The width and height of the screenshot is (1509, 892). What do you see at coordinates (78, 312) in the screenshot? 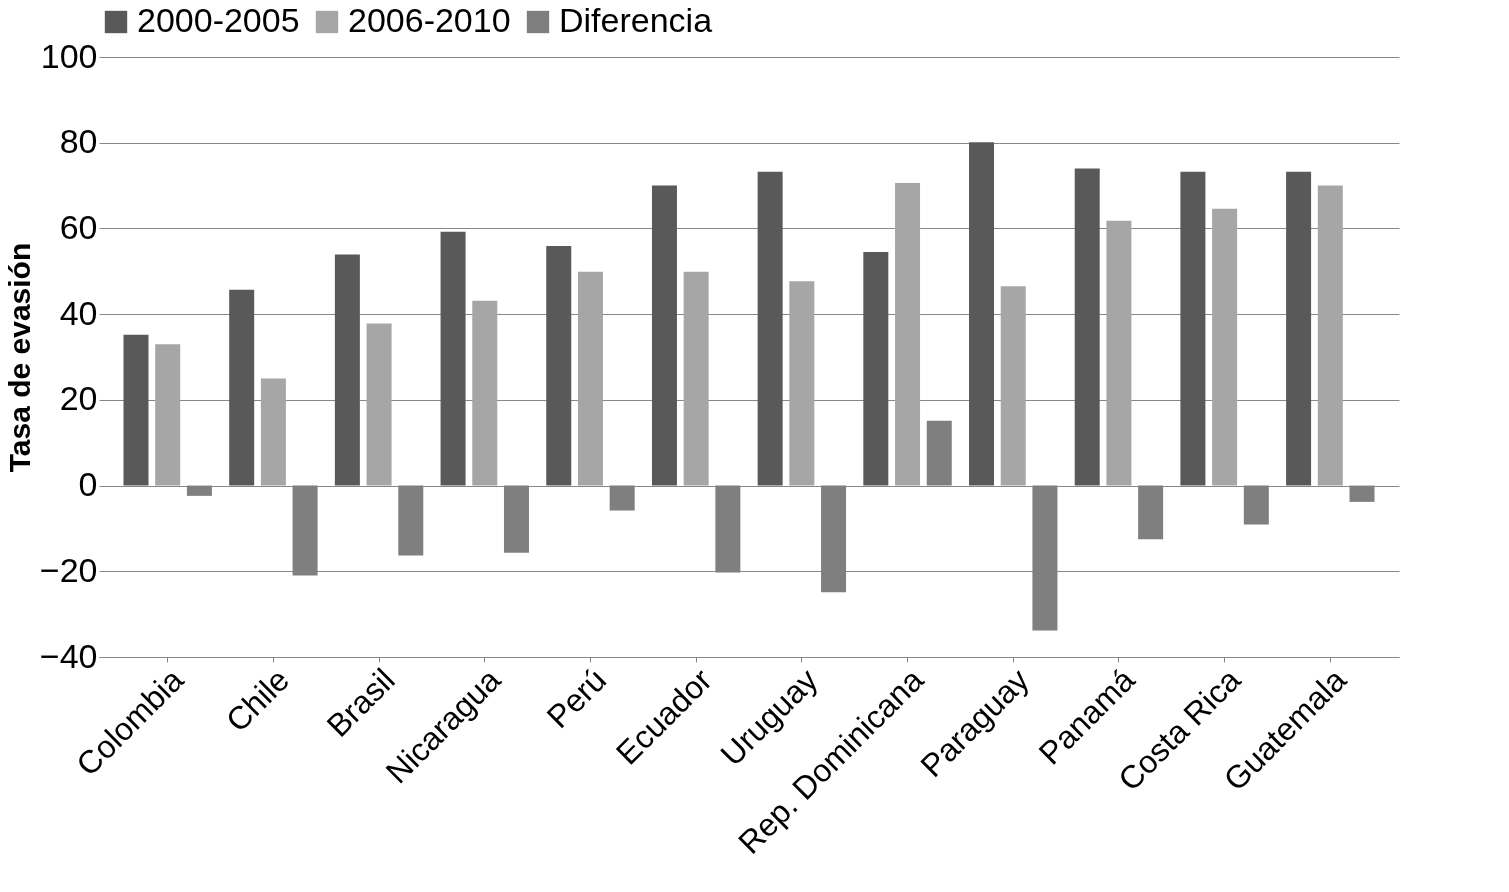
I see `y-tick-label: 40` at bounding box center [78, 312].